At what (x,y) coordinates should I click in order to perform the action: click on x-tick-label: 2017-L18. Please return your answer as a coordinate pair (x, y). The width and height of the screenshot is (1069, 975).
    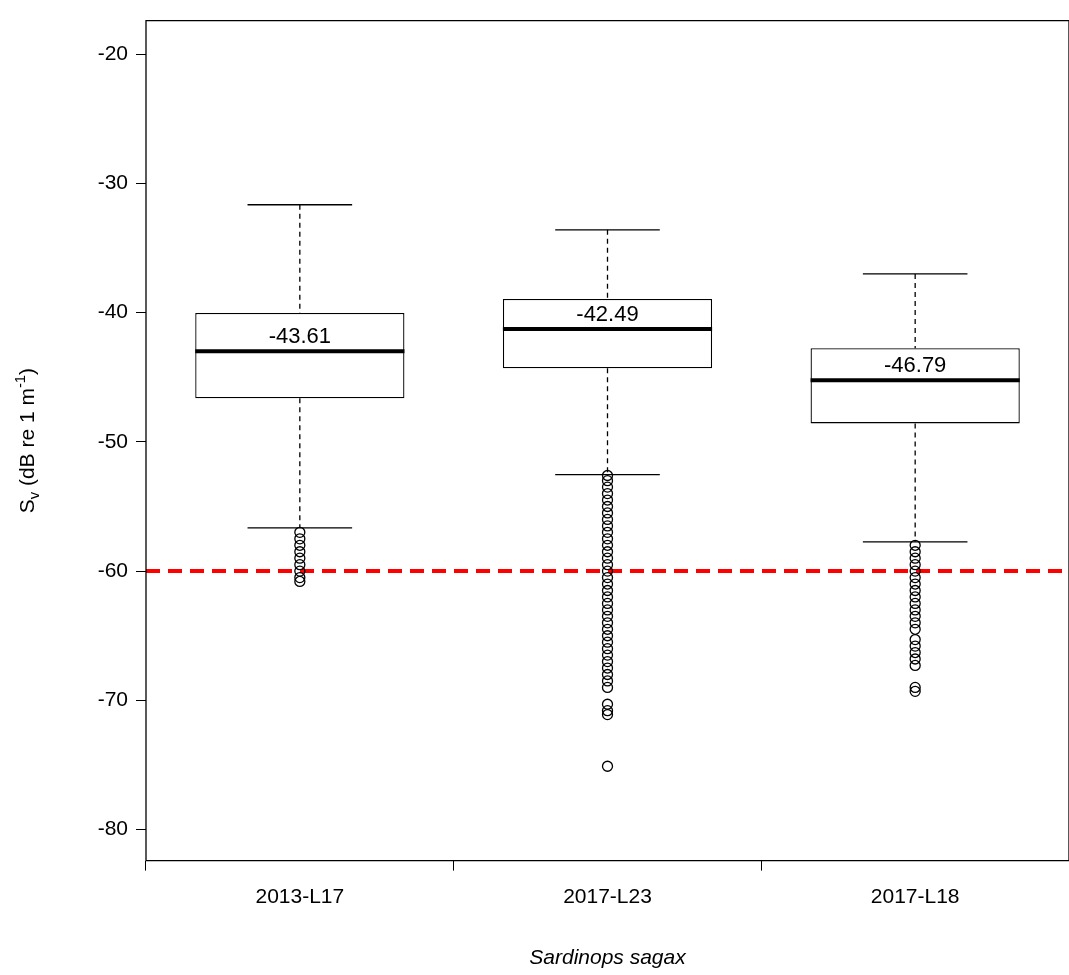
    Looking at the image, I should click on (915, 895).